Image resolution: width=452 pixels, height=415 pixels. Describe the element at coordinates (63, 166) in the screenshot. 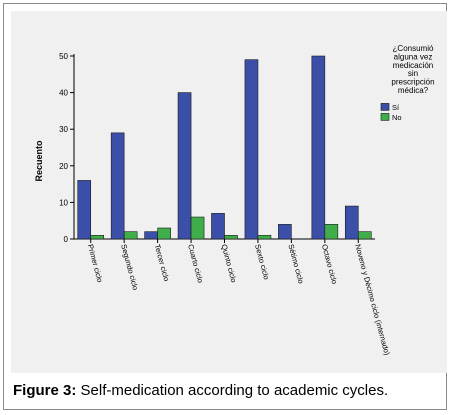

I see `y-tick-label: 20` at that location.